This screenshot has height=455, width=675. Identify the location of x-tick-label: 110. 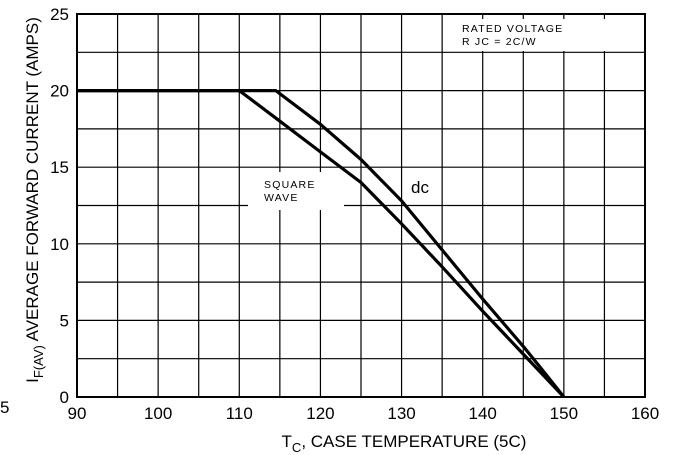
(239, 413).